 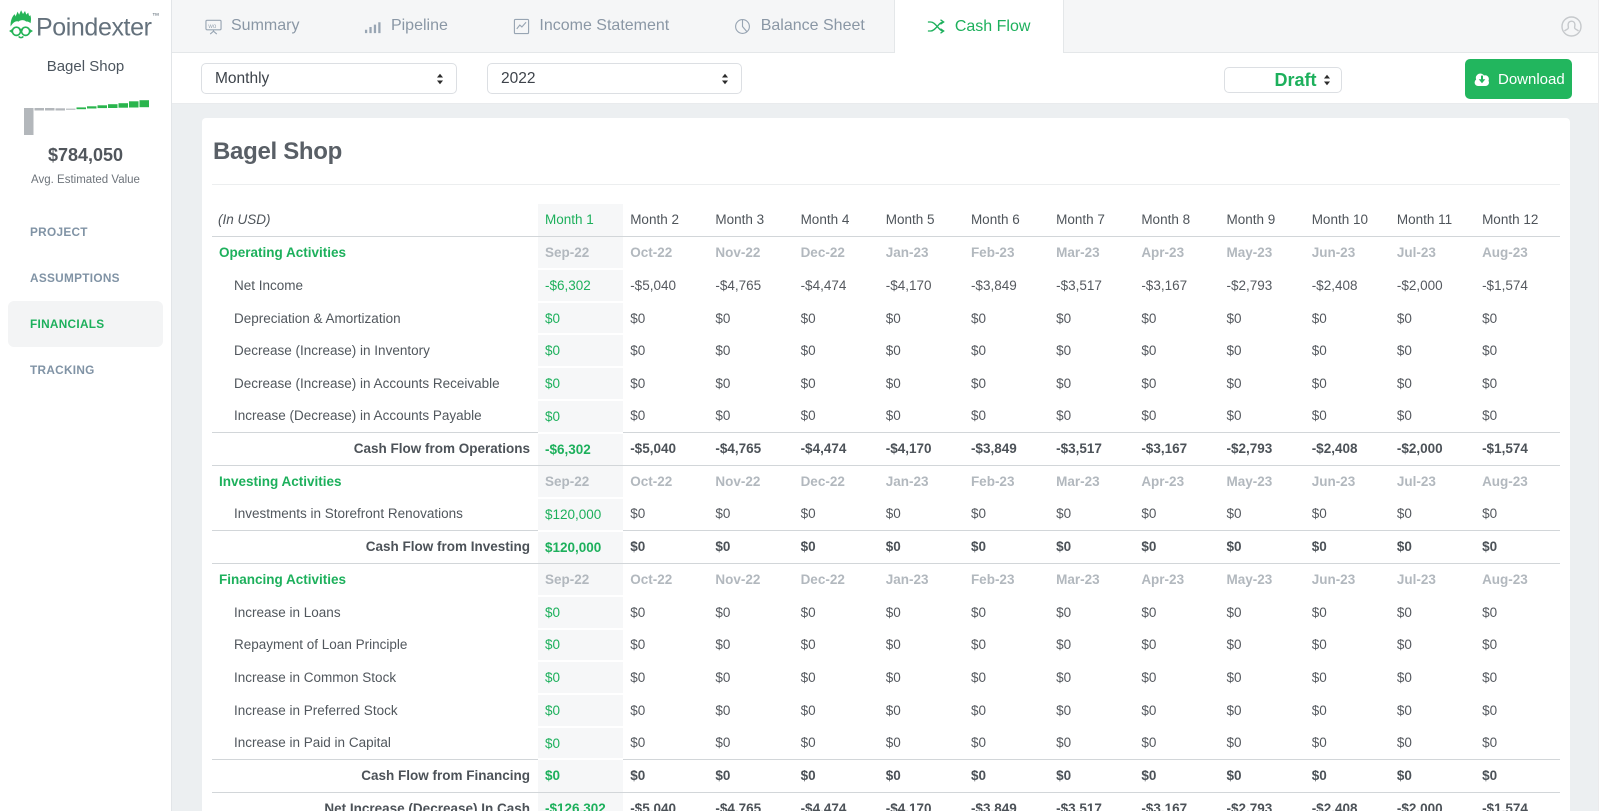 I want to click on svg-text: Poindexter, so click(x=94, y=28).